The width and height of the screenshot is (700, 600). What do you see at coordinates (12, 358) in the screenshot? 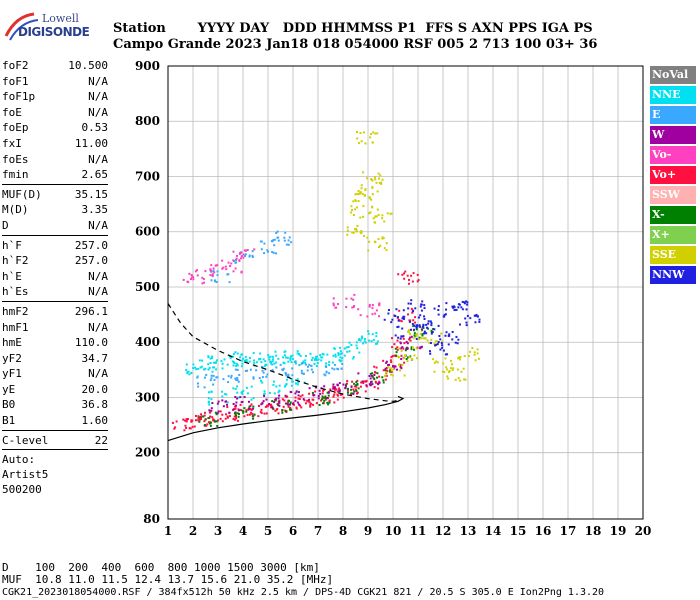
I see `param-label: yF2` at bounding box center [12, 358].